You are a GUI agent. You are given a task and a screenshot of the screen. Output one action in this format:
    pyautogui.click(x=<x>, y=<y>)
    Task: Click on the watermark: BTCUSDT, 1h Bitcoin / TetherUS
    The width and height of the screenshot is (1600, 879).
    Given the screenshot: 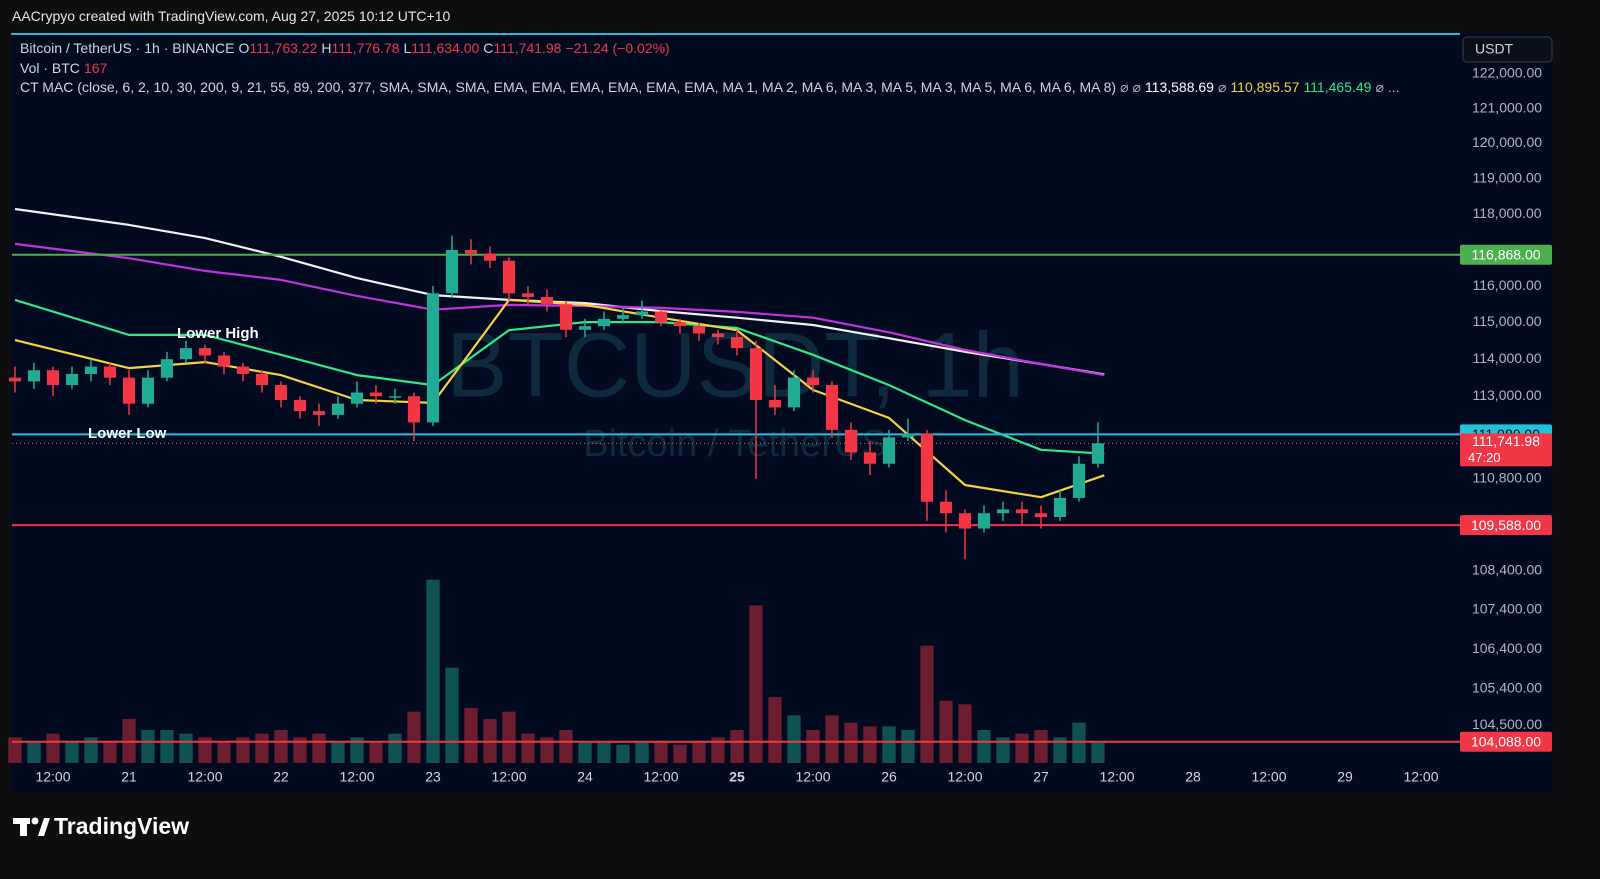 What is the action you would take?
    pyautogui.click(x=735, y=389)
    